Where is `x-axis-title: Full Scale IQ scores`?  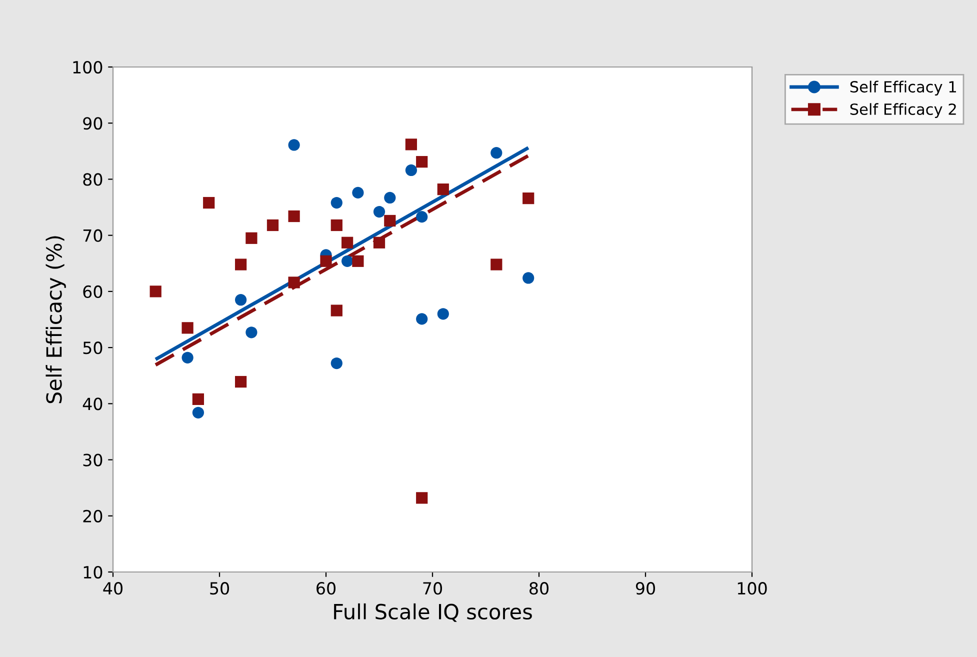
x-axis-title: Full Scale IQ scores is located at coordinates (433, 612).